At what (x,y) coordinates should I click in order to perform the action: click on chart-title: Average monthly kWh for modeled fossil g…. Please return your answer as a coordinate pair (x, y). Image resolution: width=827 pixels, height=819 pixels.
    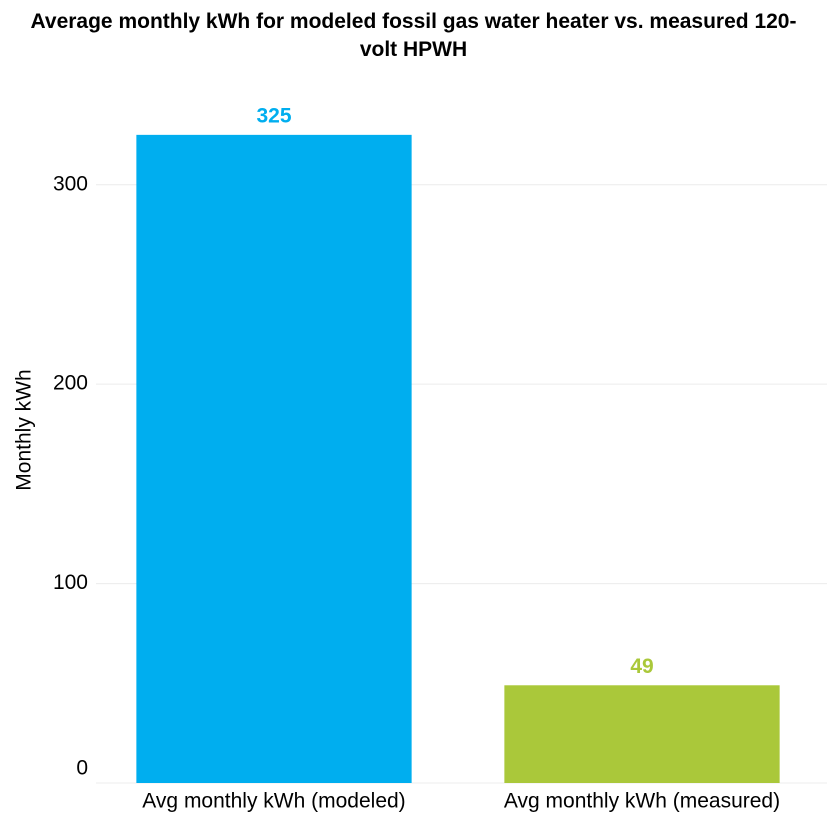
    Looking at the image, I should click on (413, 35).